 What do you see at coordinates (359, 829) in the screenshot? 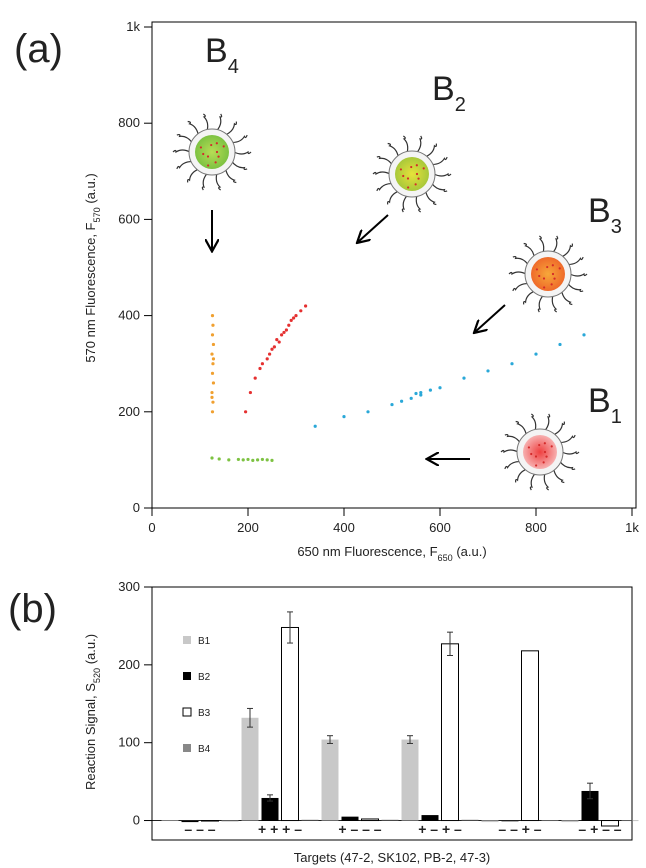
I see `x-tick-label: + – – –` at bounding box center [359, 829].